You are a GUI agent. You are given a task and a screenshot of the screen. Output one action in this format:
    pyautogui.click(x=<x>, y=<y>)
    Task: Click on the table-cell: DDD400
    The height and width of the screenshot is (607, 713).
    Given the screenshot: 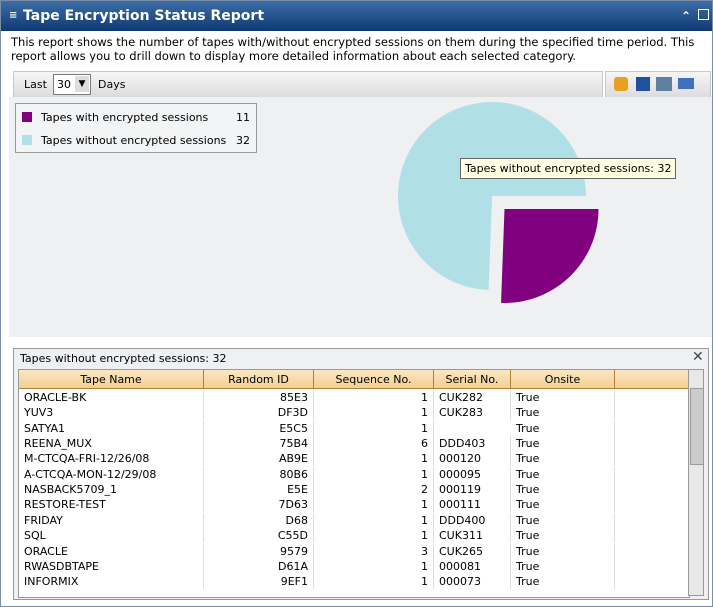 What is the action you would take?
    pyautogui.click(x=472, y=520)
    